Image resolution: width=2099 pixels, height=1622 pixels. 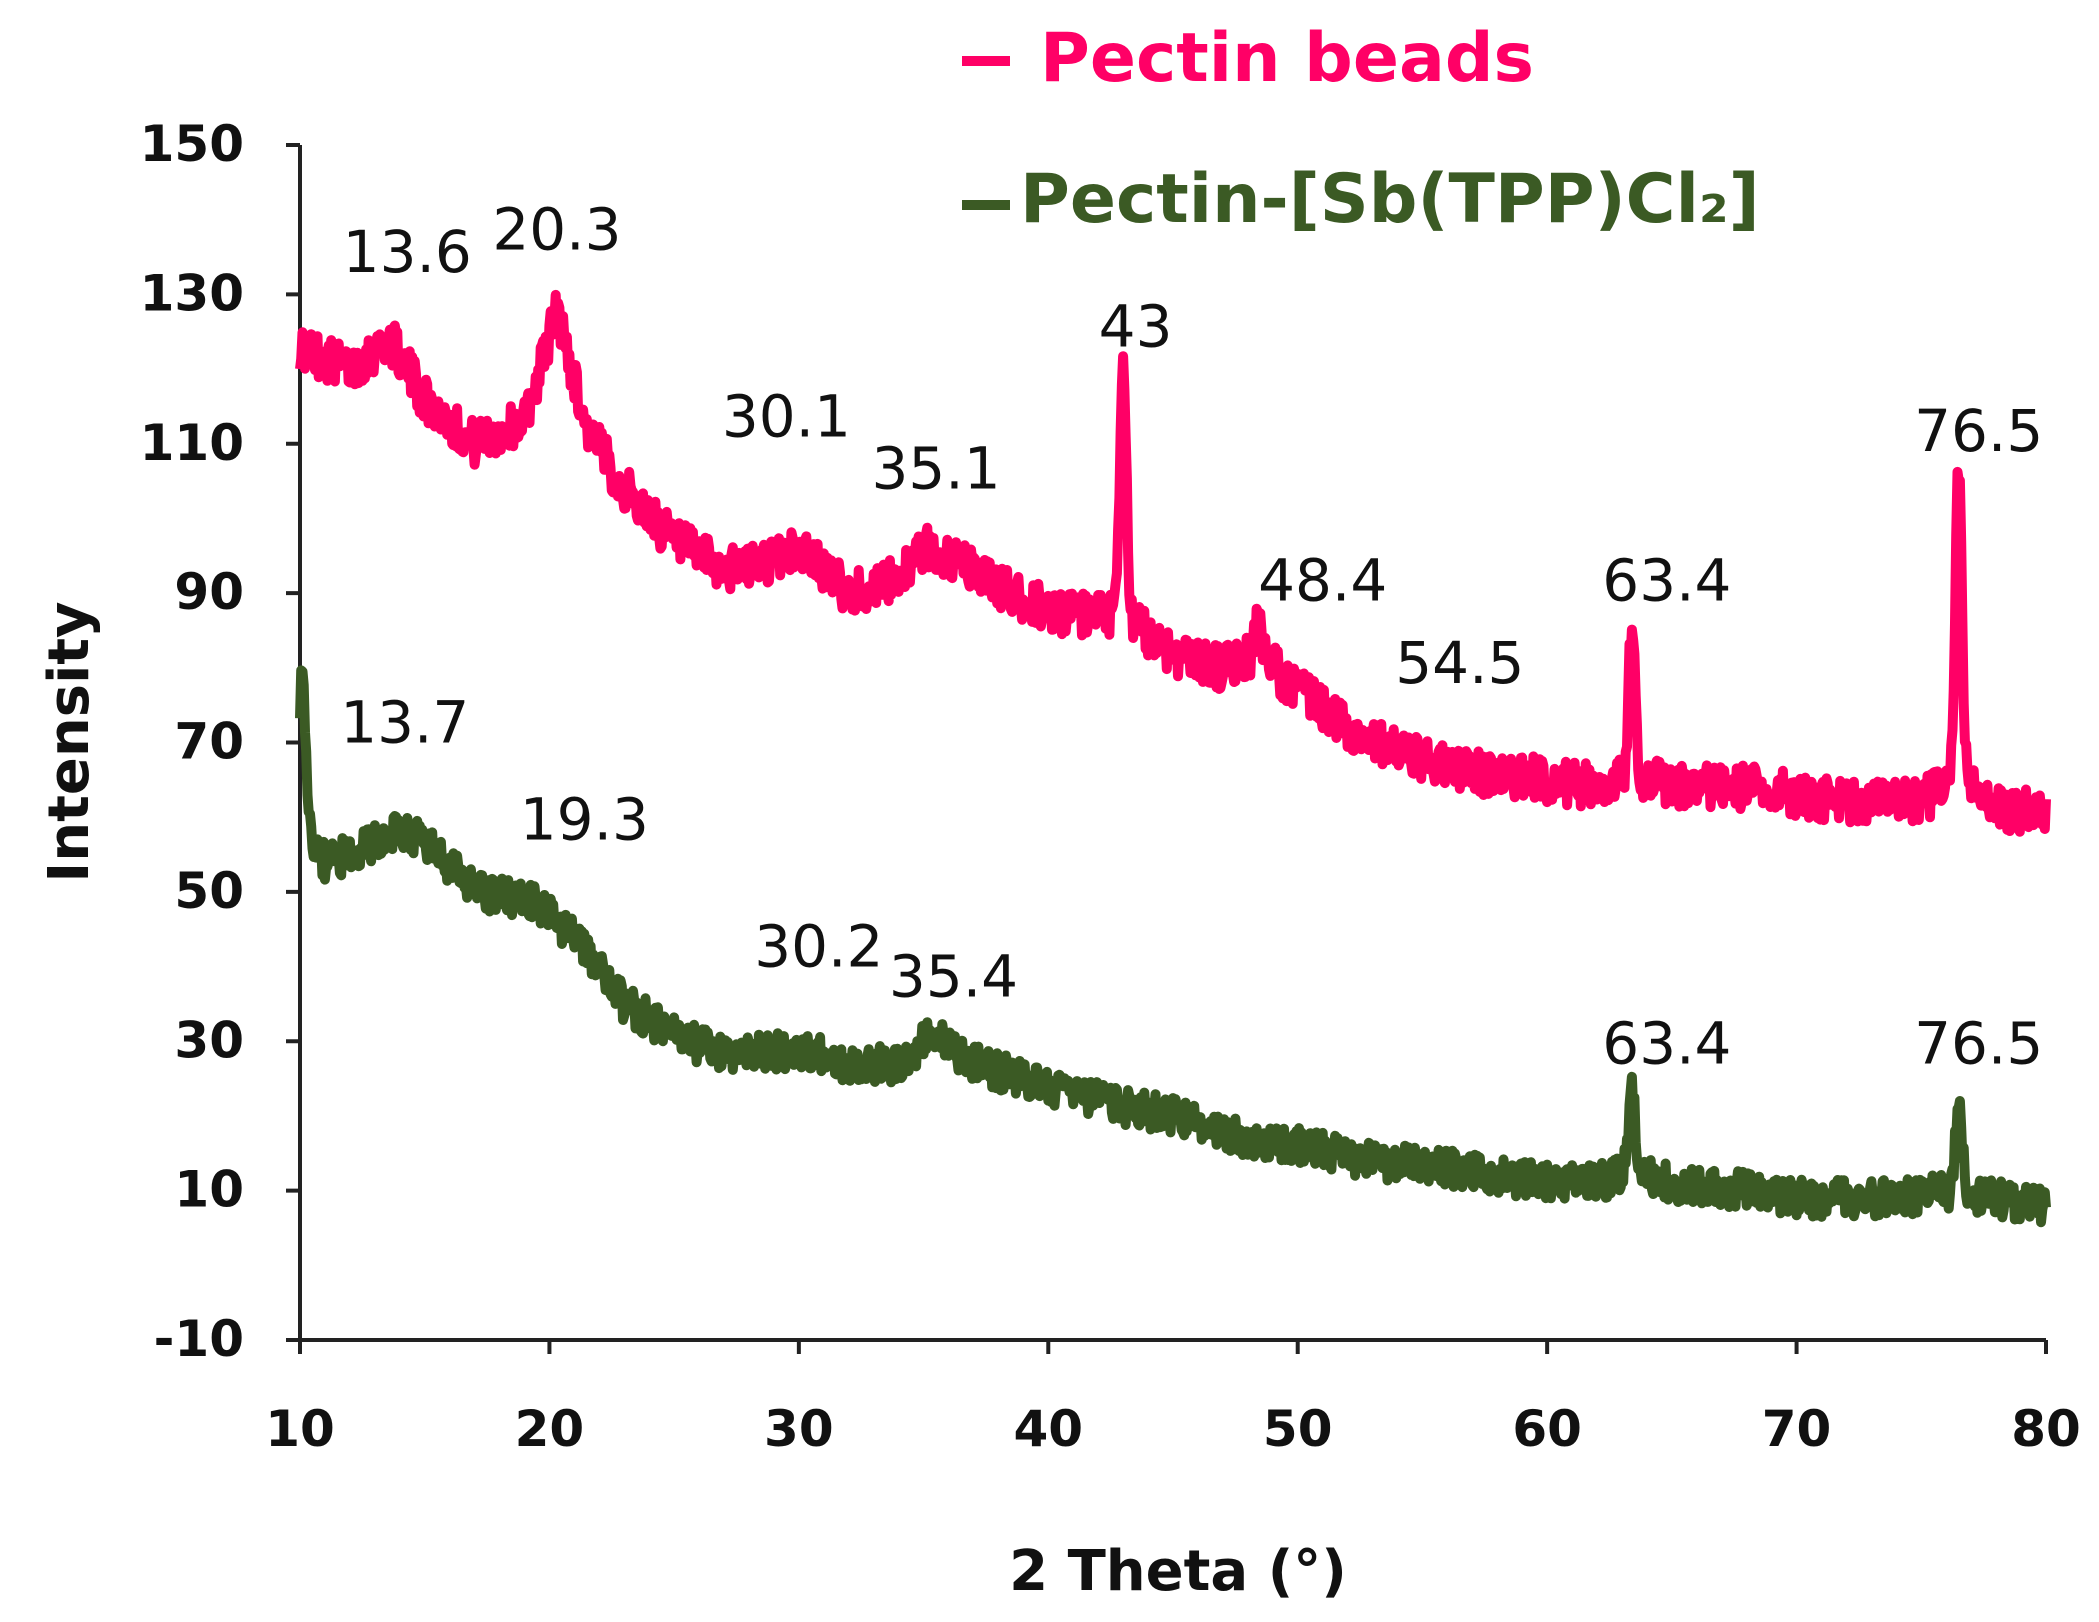 What do you see at coordinates (1459, 663) in the screenshot?
I see `peak-label: 54.5` at bounding box center [1459, 663].